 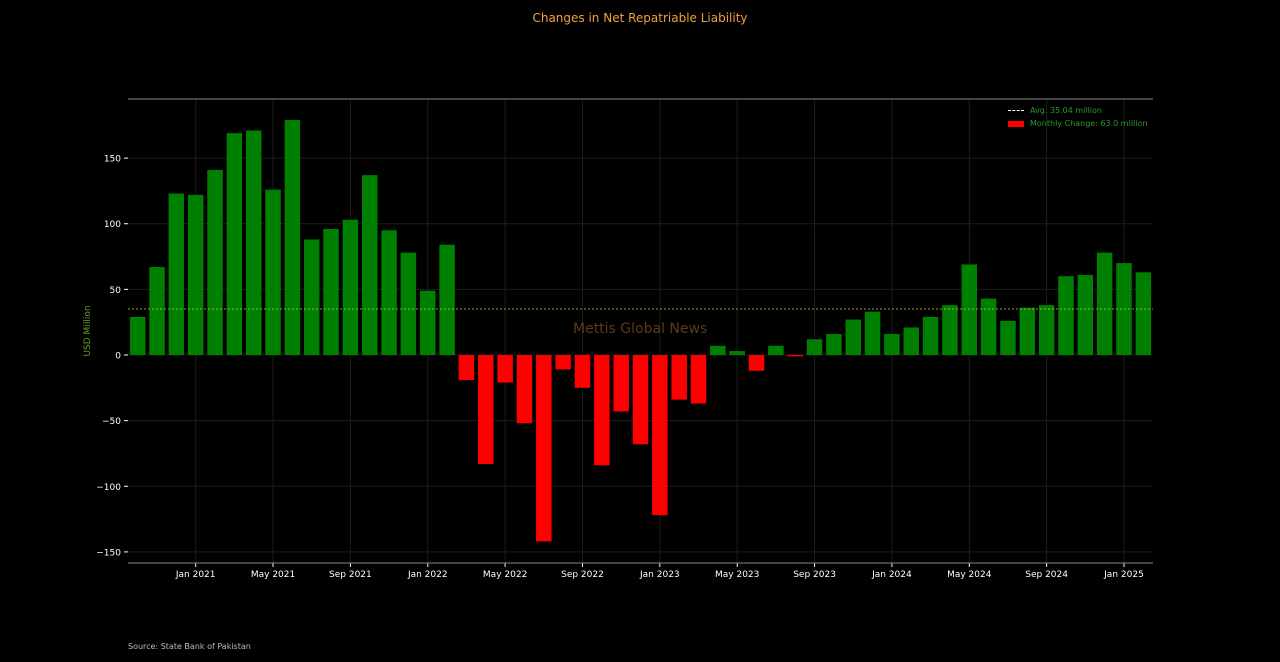 I want to click on legend-bar: Monthly Change: 63.0 million, so click(x=1077, y=123).